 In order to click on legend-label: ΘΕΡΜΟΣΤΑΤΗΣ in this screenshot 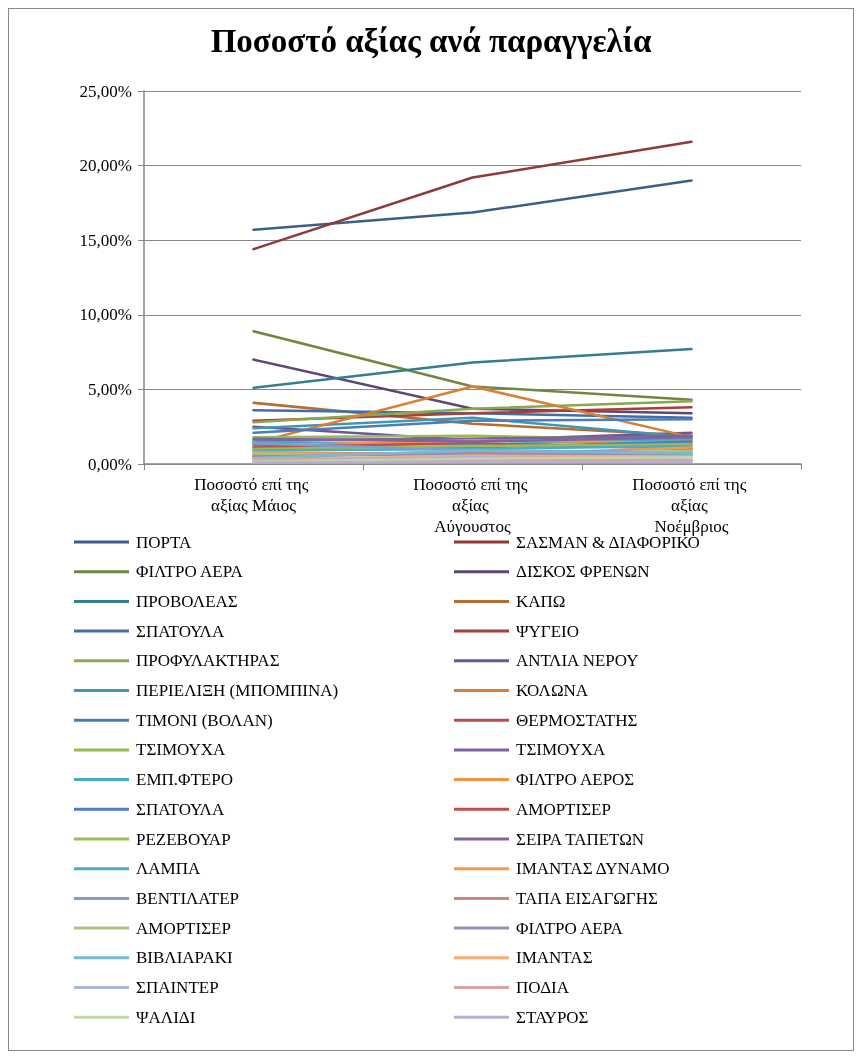, I will do `click(577, 720)`.